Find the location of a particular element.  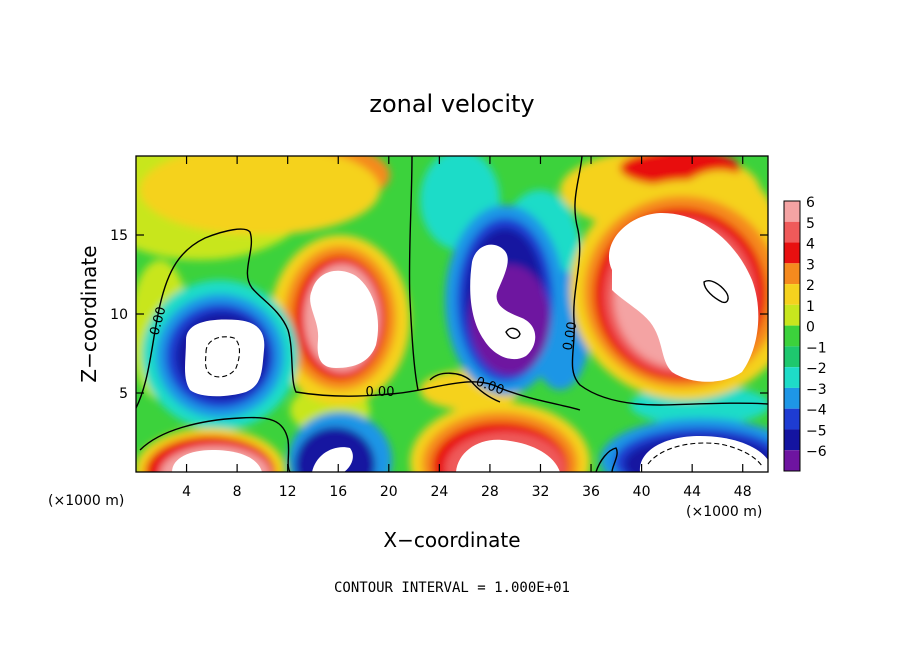

colorbar-label: 3 is located at coordinates (810, 265).